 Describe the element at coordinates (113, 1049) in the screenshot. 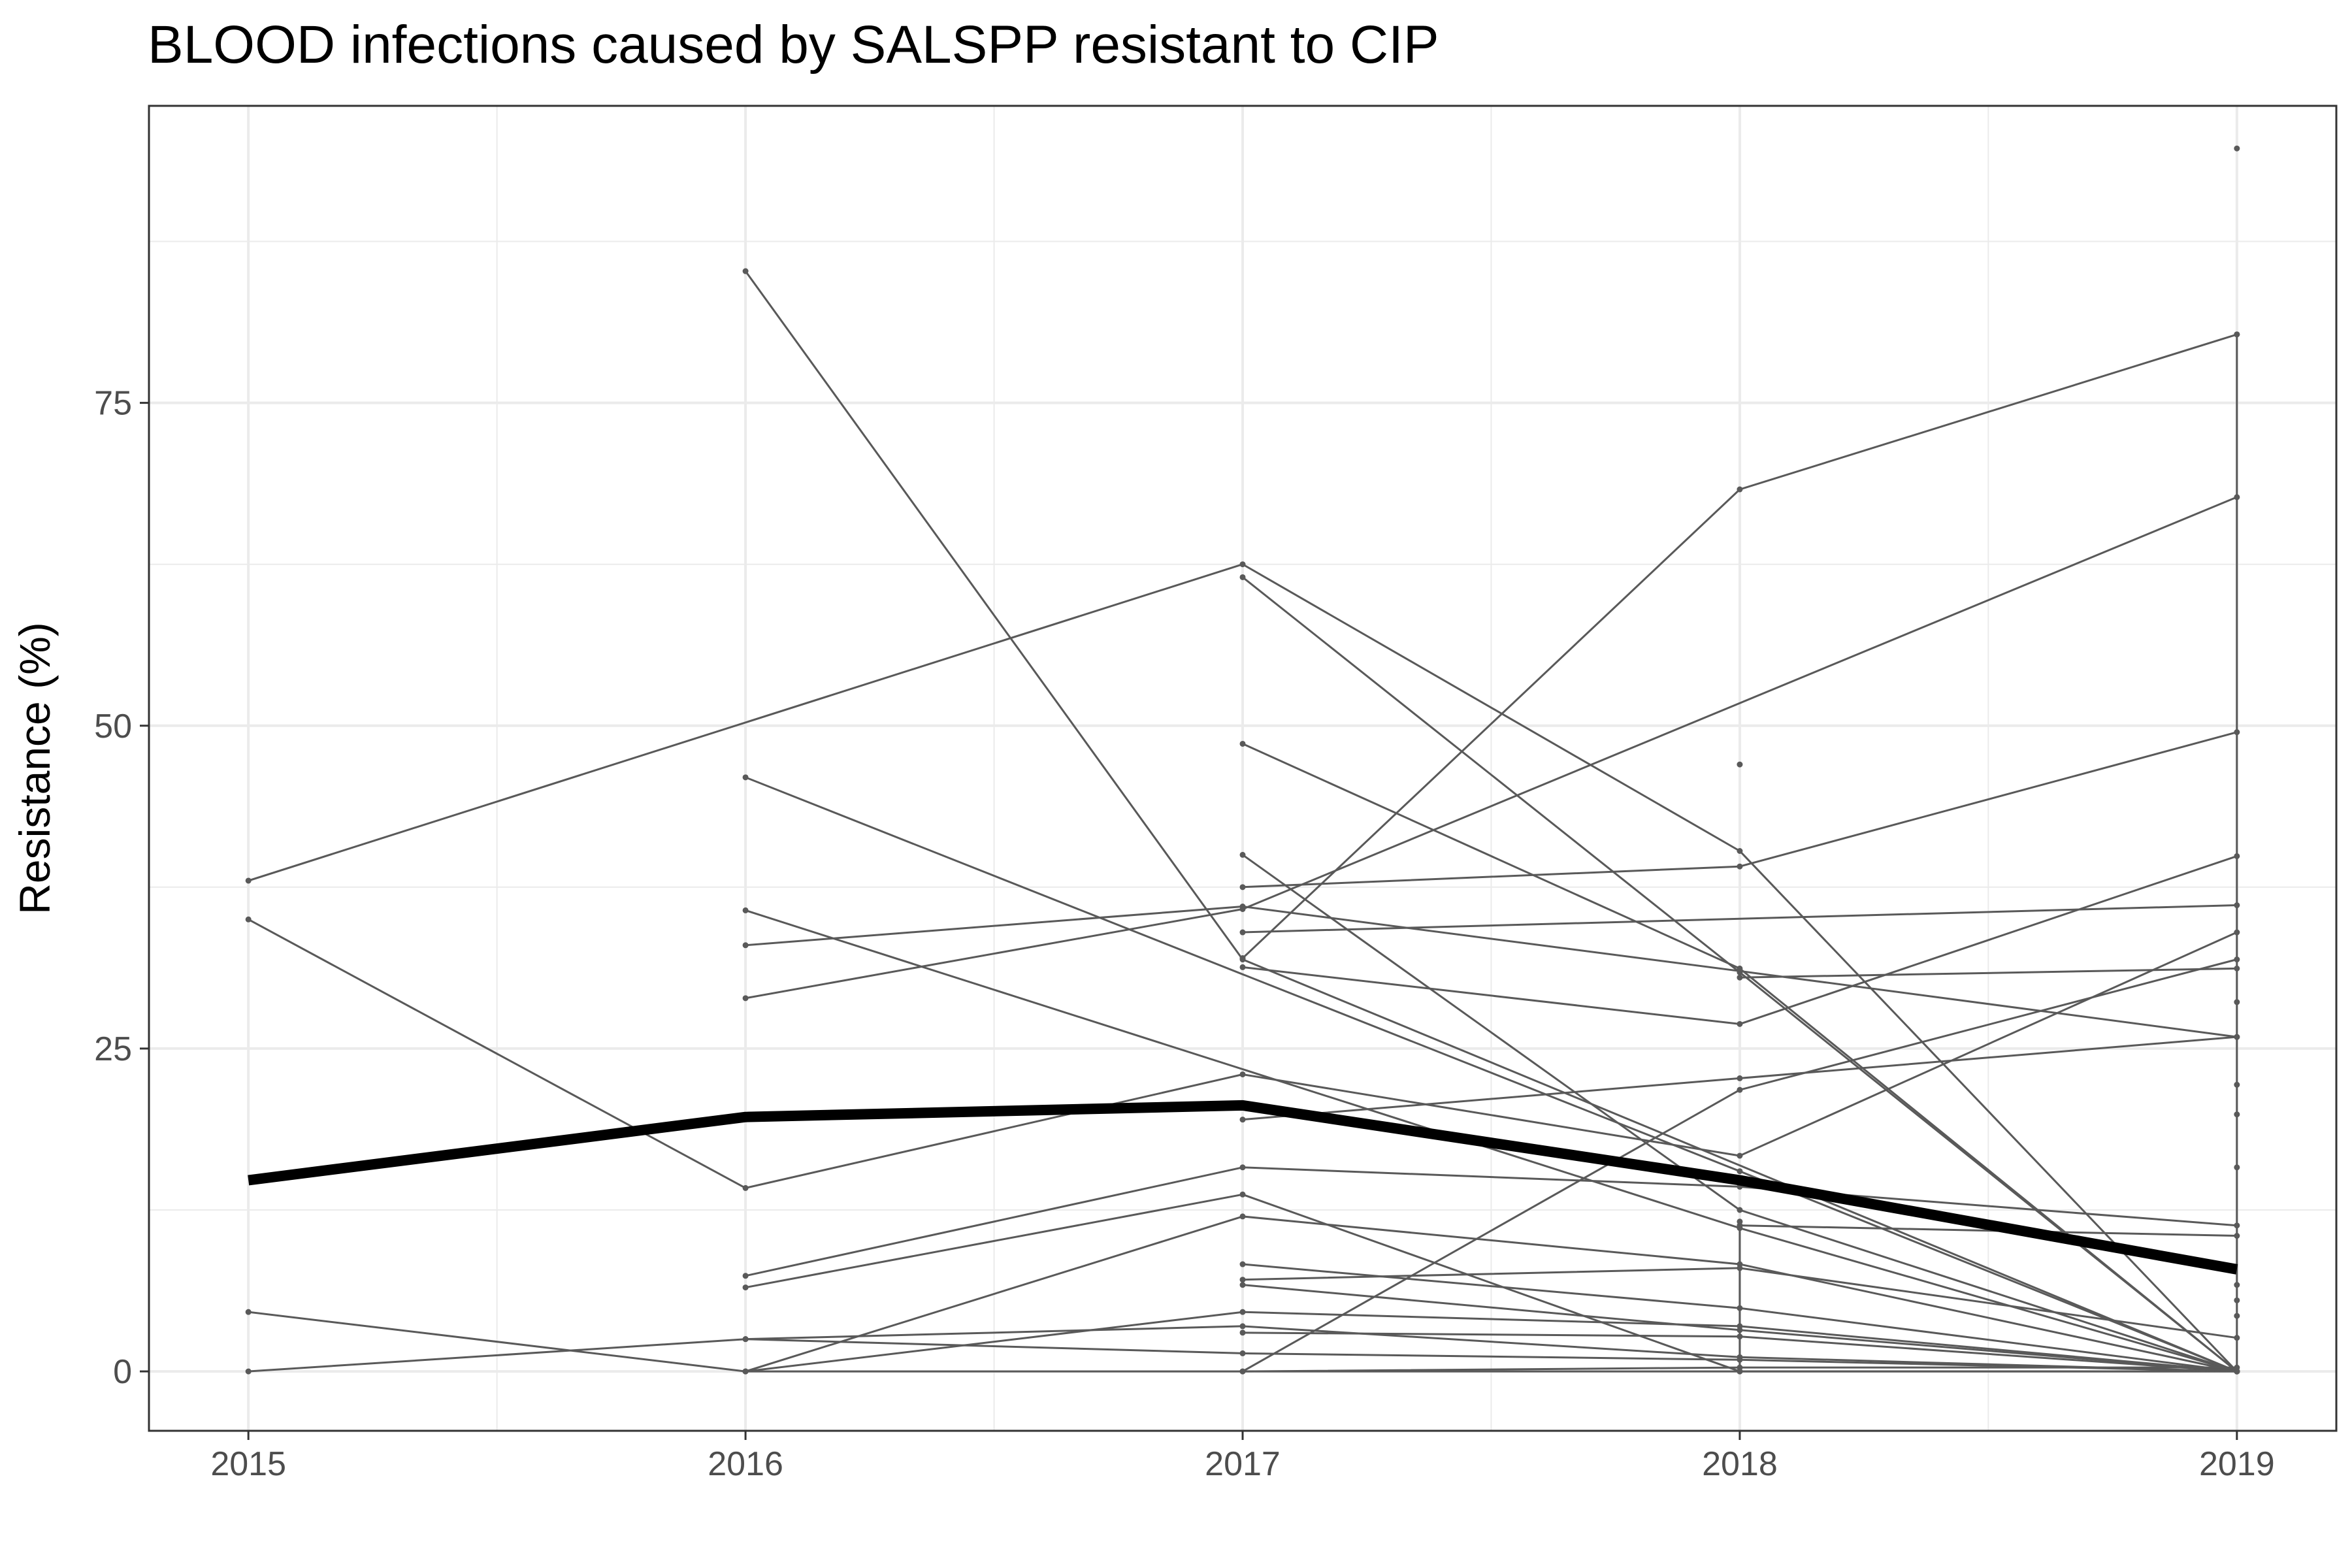

I see `y-tick-label: 25` at that location.